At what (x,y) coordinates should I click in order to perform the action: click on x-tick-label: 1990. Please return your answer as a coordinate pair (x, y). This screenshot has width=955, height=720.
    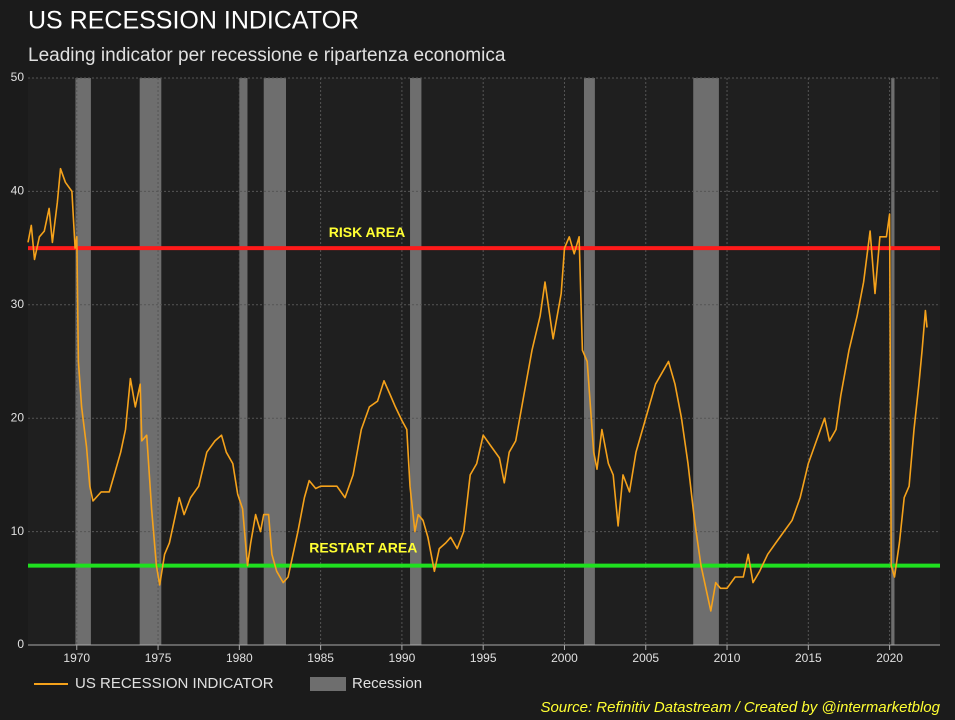
    Looking at the image, I should click on (402, 658).